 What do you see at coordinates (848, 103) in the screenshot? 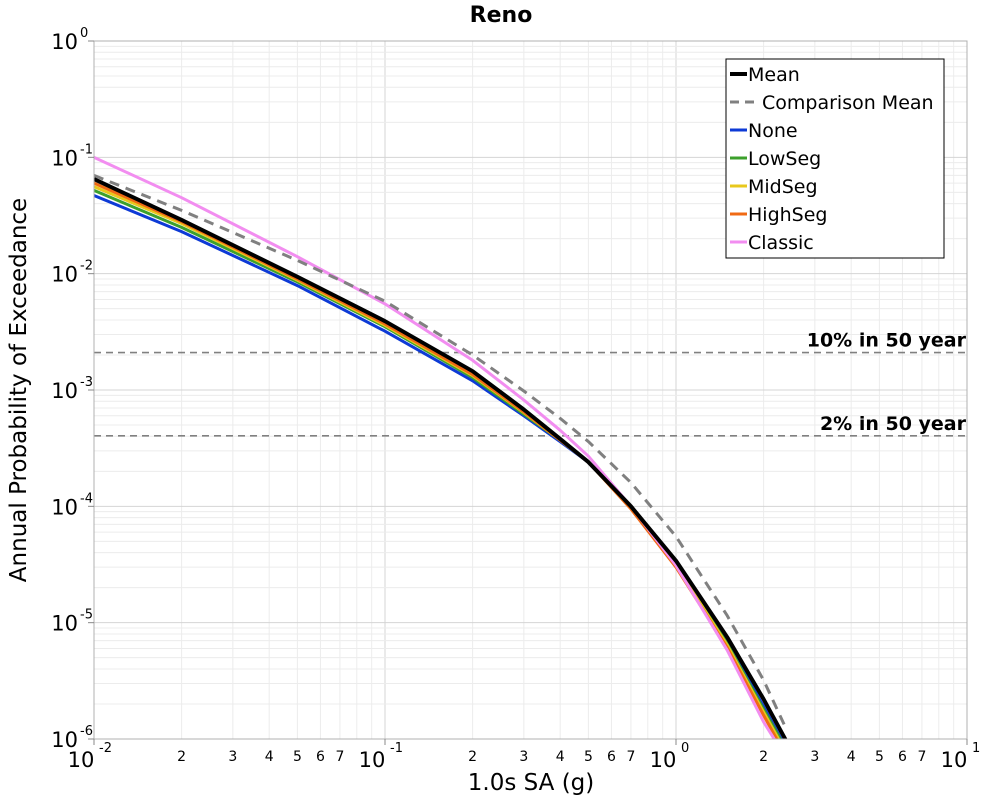
I see `legend-entry-label: Comparison Mean` at bounding box center [848, 103].